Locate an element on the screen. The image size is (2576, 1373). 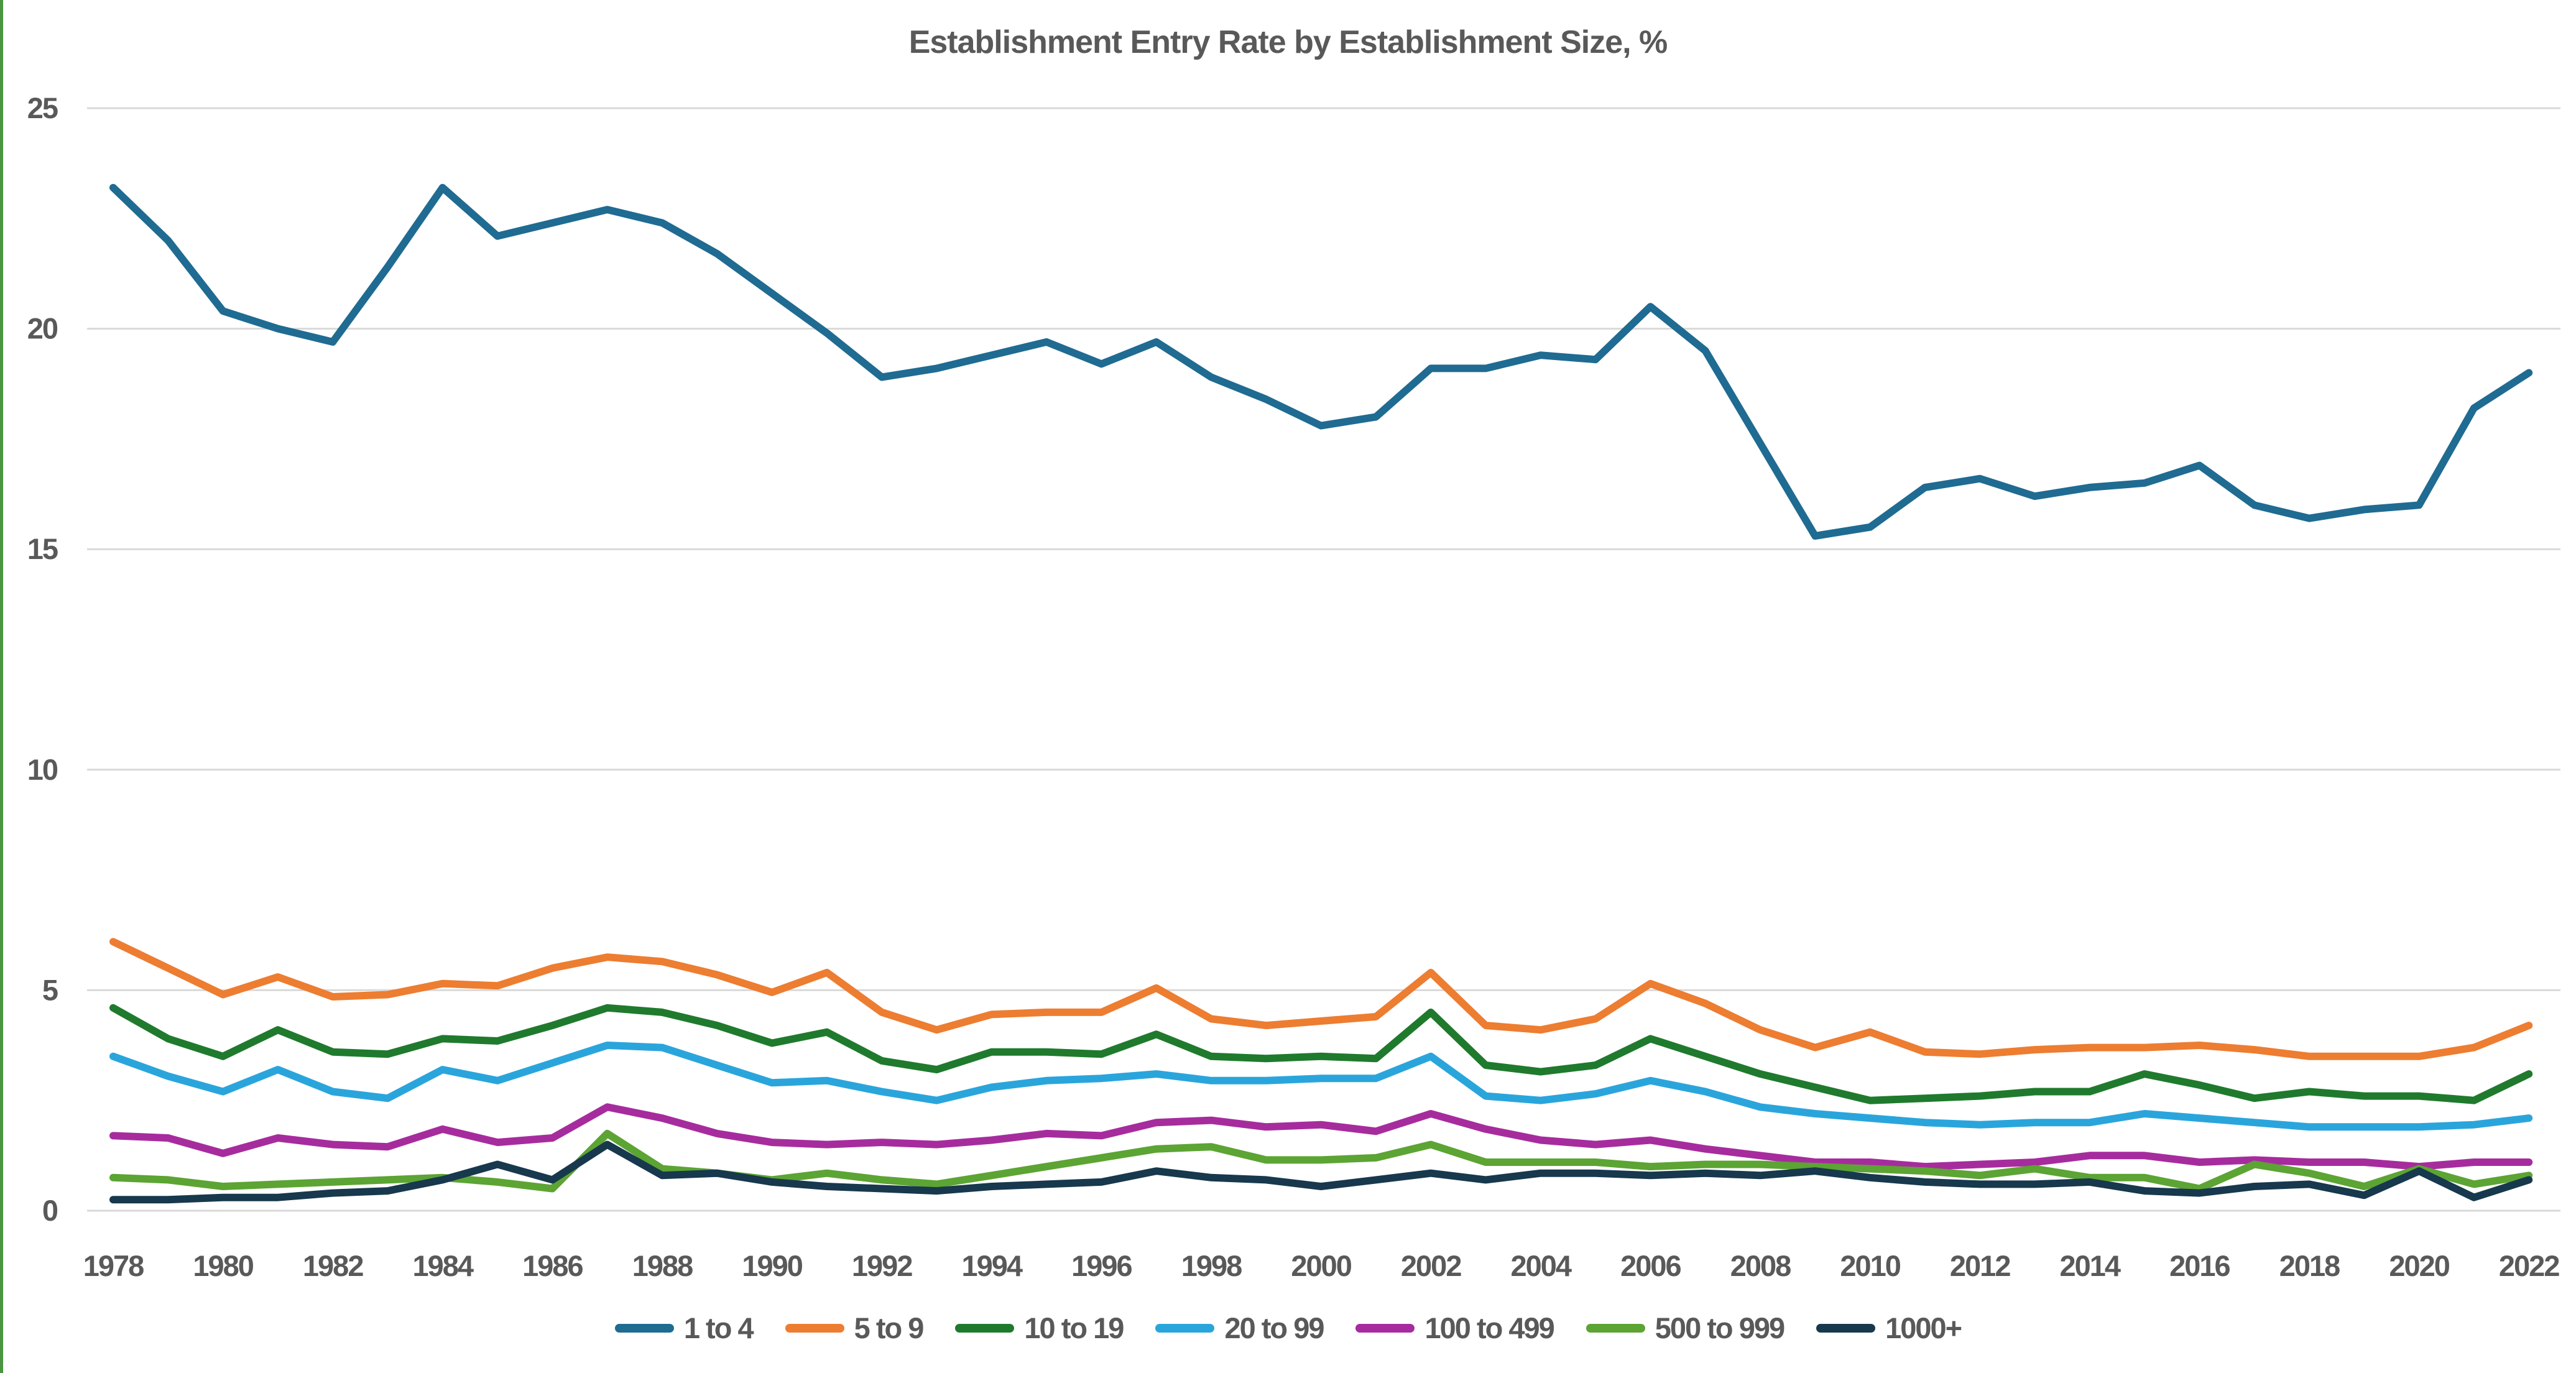
x-axis-tick-label: 1998 is located at coordinates (1211, 1265).